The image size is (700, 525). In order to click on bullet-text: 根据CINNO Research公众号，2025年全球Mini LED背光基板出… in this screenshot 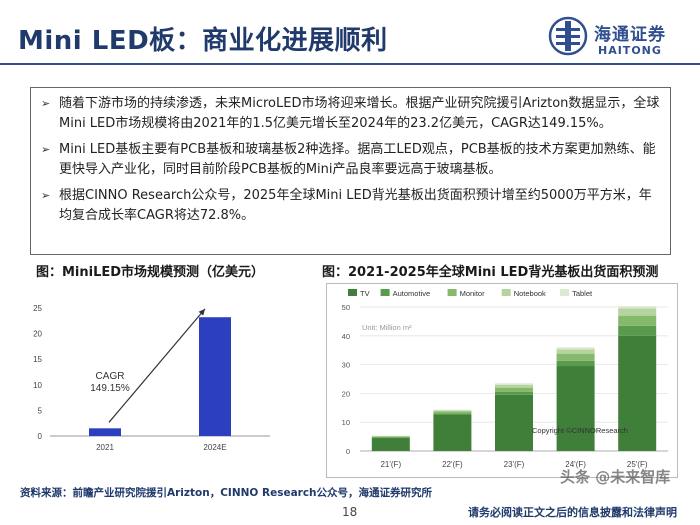, I will do `click(355, 205)`.